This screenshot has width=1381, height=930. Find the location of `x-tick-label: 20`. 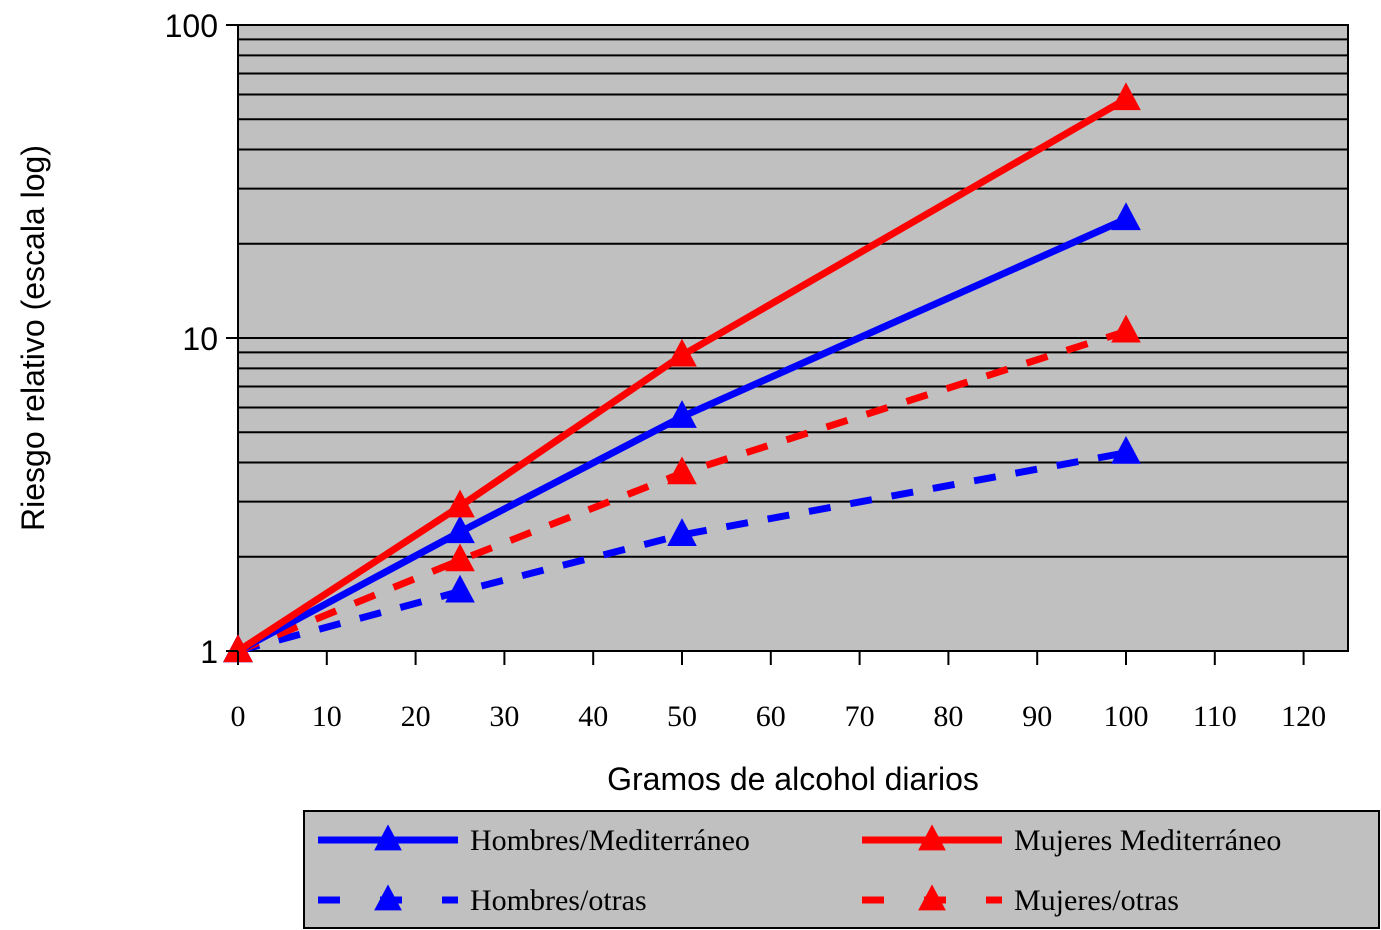

x-tick-label: 20 is located at coordinates (416, 716).